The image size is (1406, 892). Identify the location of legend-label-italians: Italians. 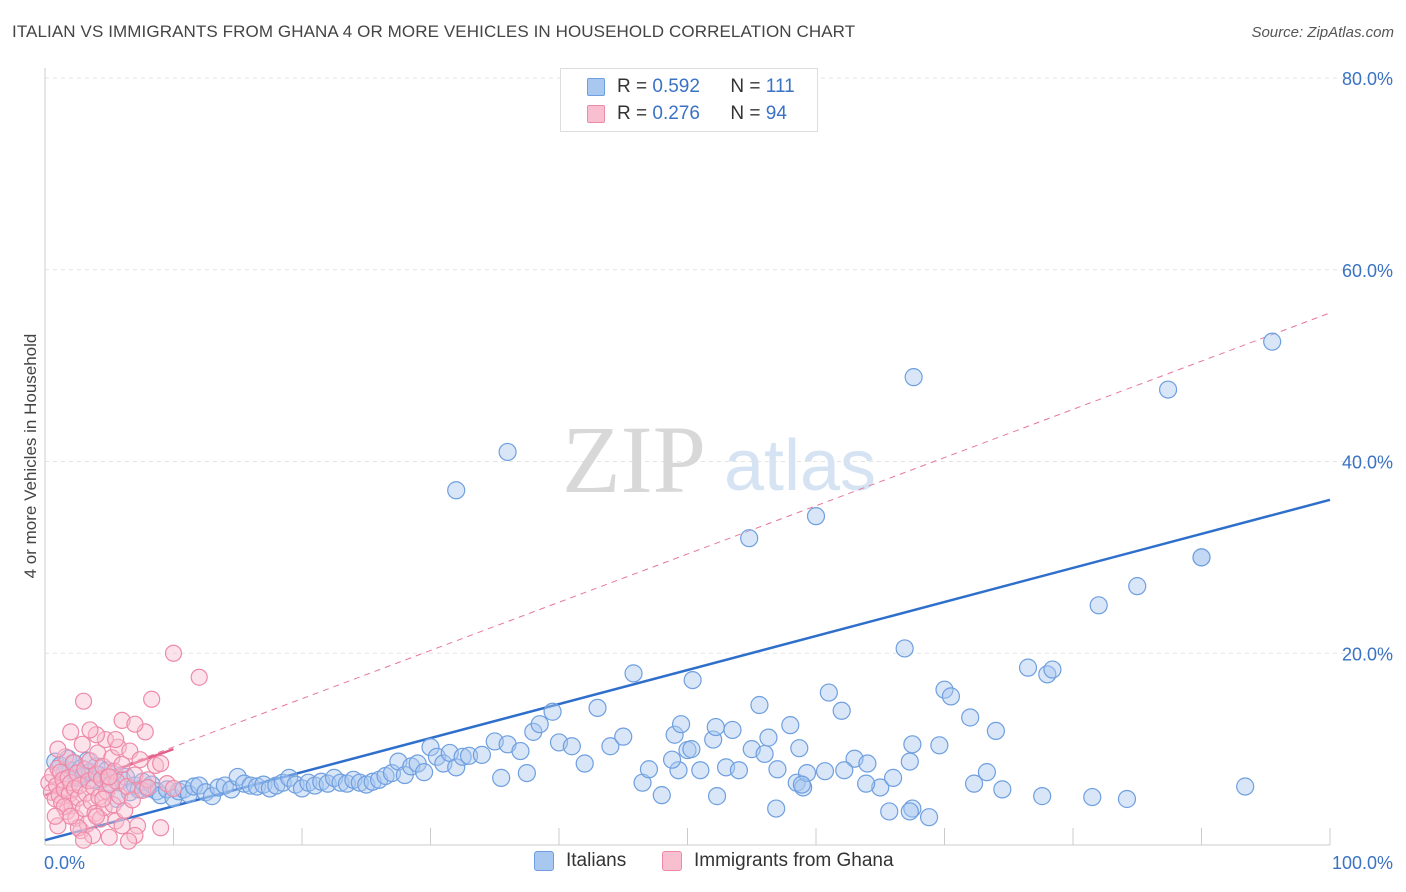
(596, 860).